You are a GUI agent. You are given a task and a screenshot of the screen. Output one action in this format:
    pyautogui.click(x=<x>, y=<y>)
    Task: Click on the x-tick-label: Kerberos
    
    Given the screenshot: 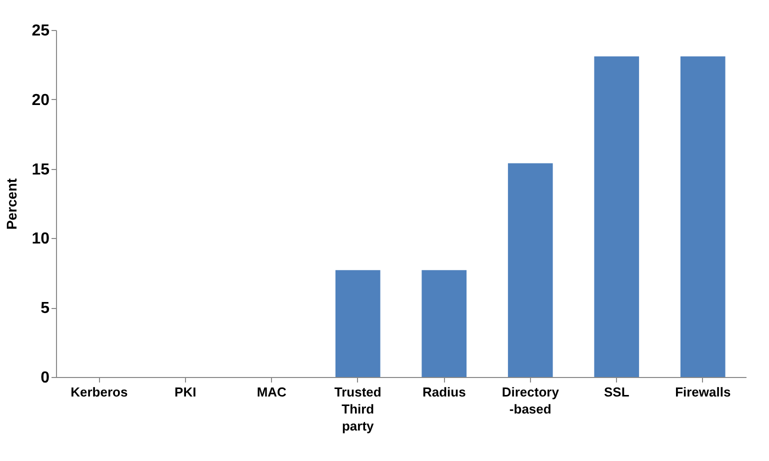 What is the action you would take?
    pyautogui.click(x=99, y=392)
    